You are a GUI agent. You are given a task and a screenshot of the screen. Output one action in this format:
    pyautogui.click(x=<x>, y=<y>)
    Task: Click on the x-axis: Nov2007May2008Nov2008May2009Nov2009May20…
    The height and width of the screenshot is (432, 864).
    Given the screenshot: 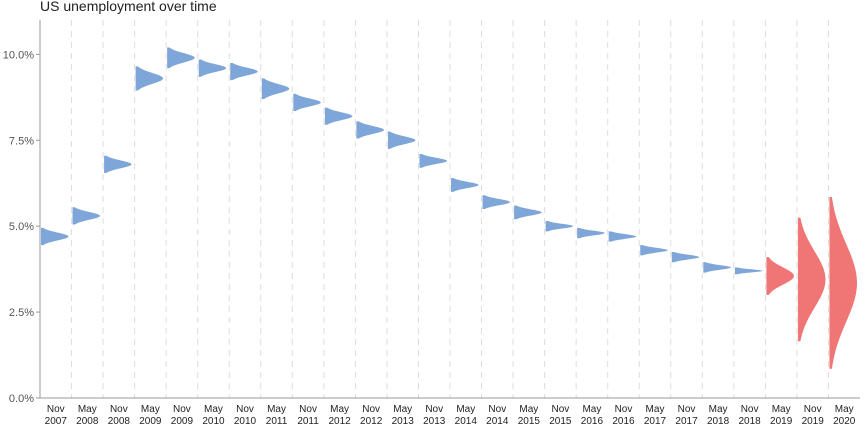 What is the action you would take?
    pyautogui.click(x=450, y=412)
    